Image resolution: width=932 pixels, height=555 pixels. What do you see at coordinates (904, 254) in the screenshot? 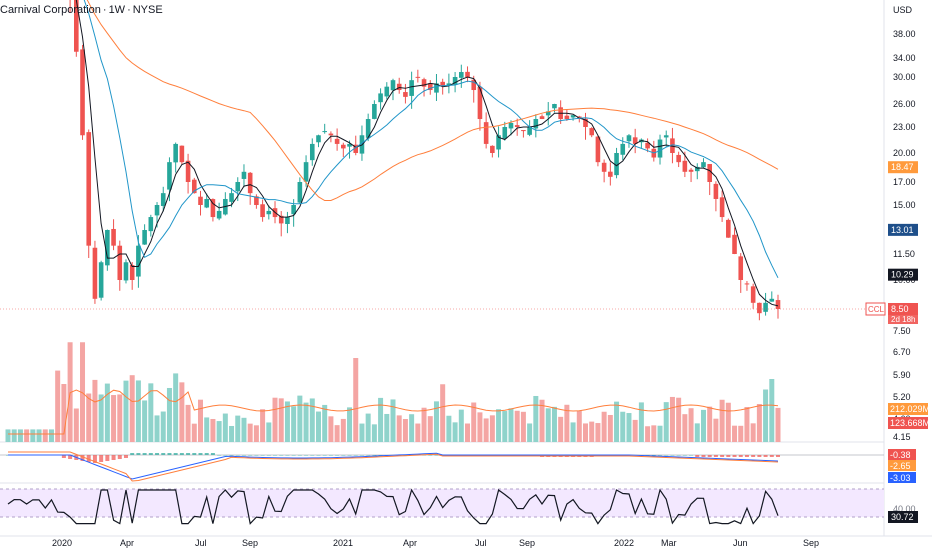
I see `y-tick-label: 11.50` at bounding box center [904, 254].